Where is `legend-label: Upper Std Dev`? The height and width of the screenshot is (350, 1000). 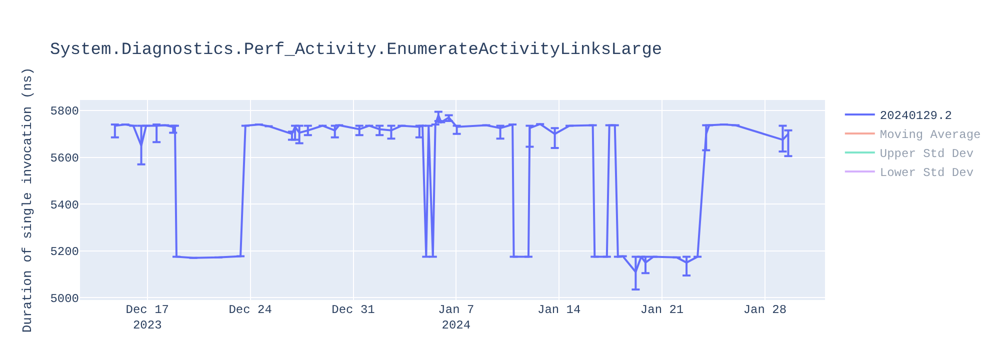 legend-label: Upper Std Dev is located at coordinates (927, 154).